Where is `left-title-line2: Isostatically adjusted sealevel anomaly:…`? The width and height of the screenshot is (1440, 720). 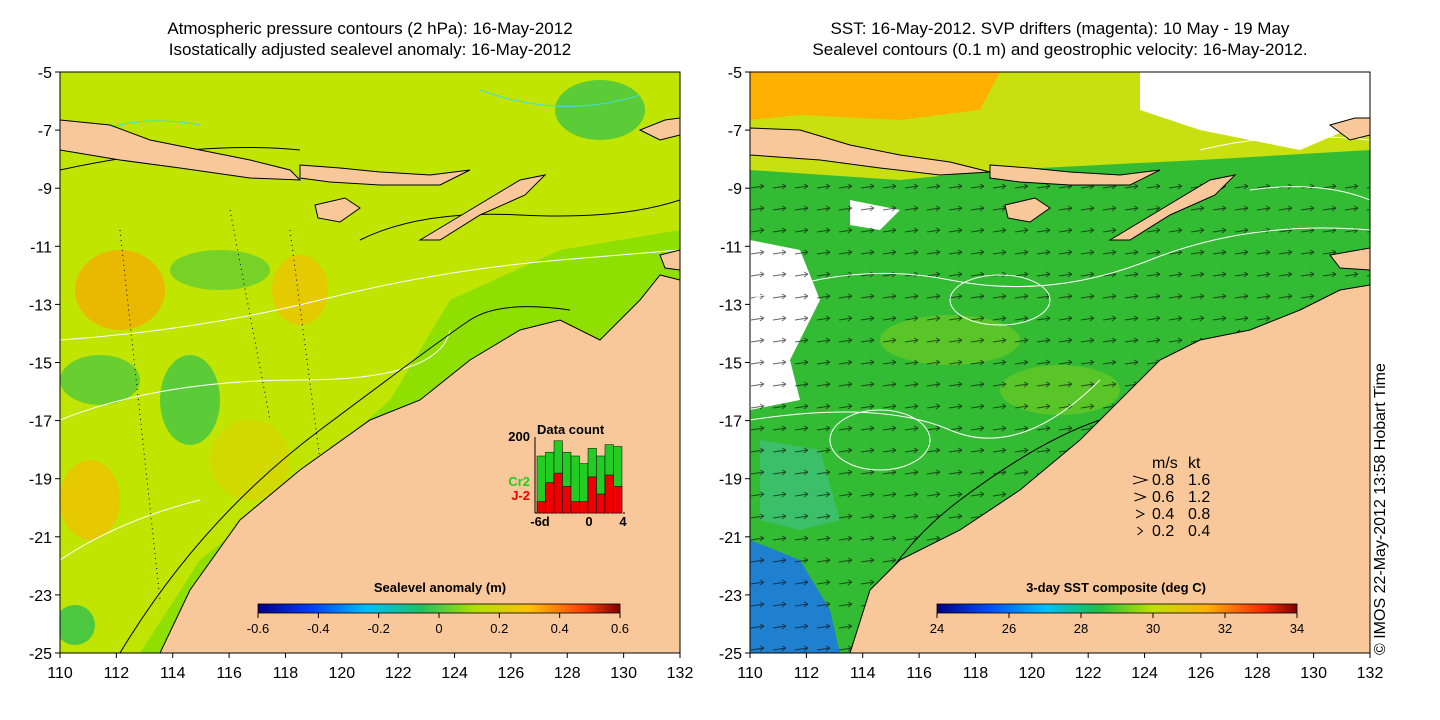 left-title-line2: Isostatically adjusted sealevel anomaly:… is located at coordinates (370, 49).